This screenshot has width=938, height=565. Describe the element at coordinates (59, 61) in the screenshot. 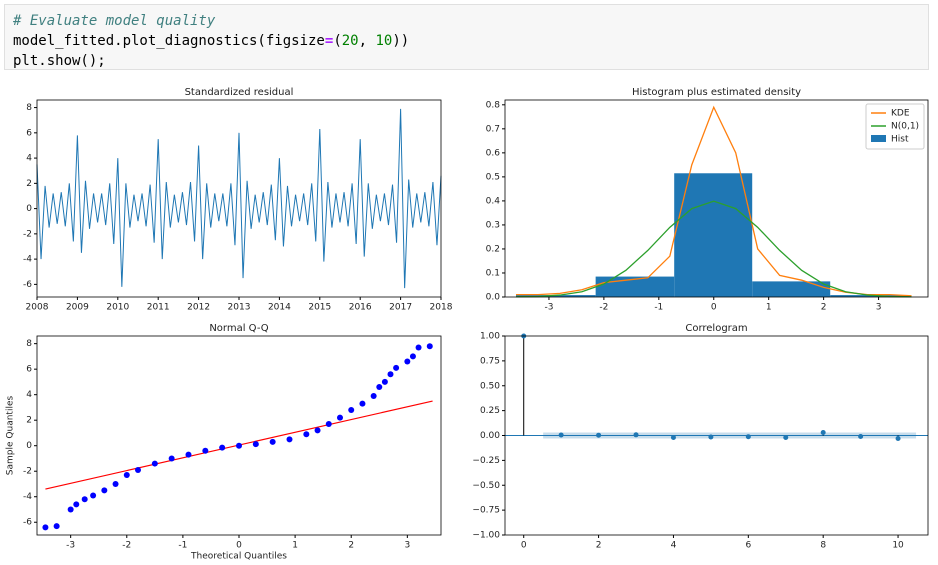

I see `code-line: plt.show();` at that location.